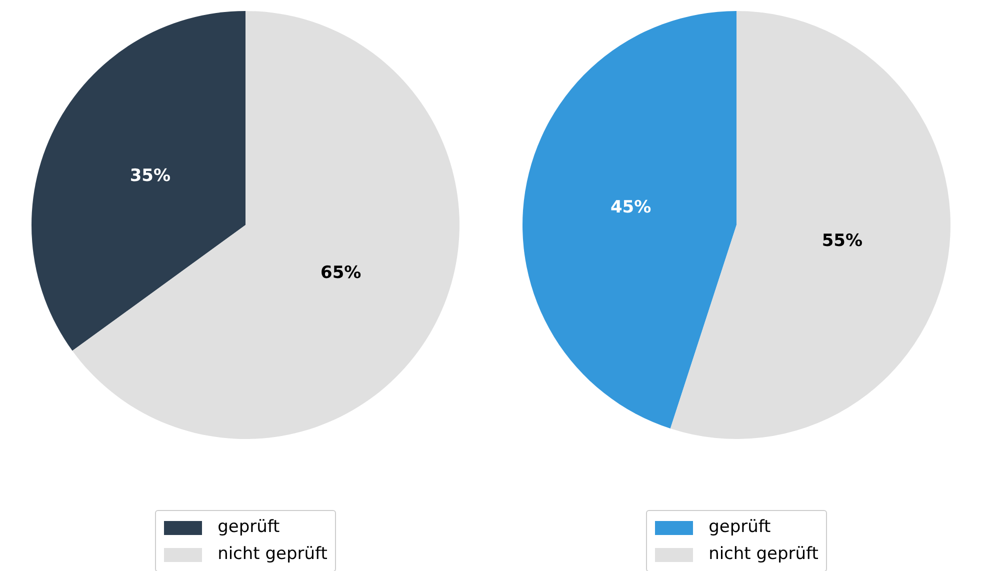  What do you see at coordinates (842, 241) in the screenshot?
I see `data-label: 55%` at bounding box center [842, 241].